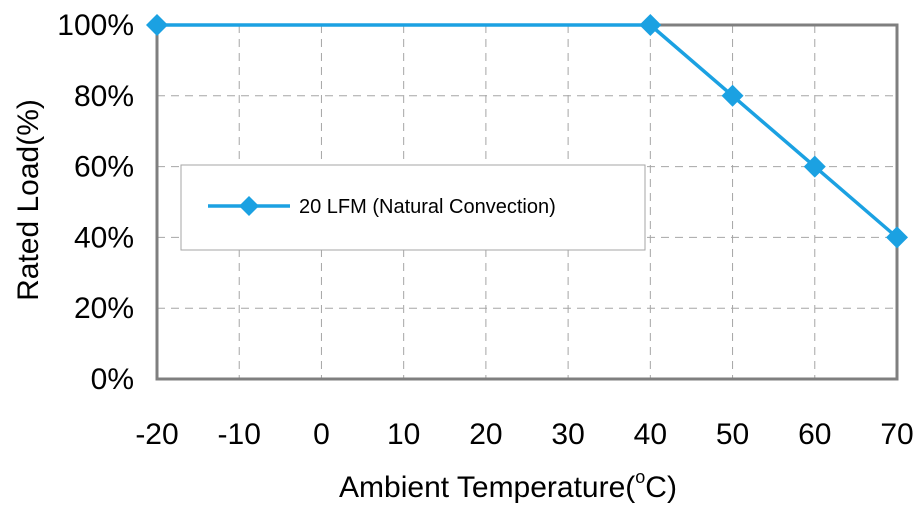 This screenshot has height=505, width=917. What do you see at coordinates (112, 379) in the screenshot?
I see `y-tick-label: 0%` at bounding box center [112, 379].